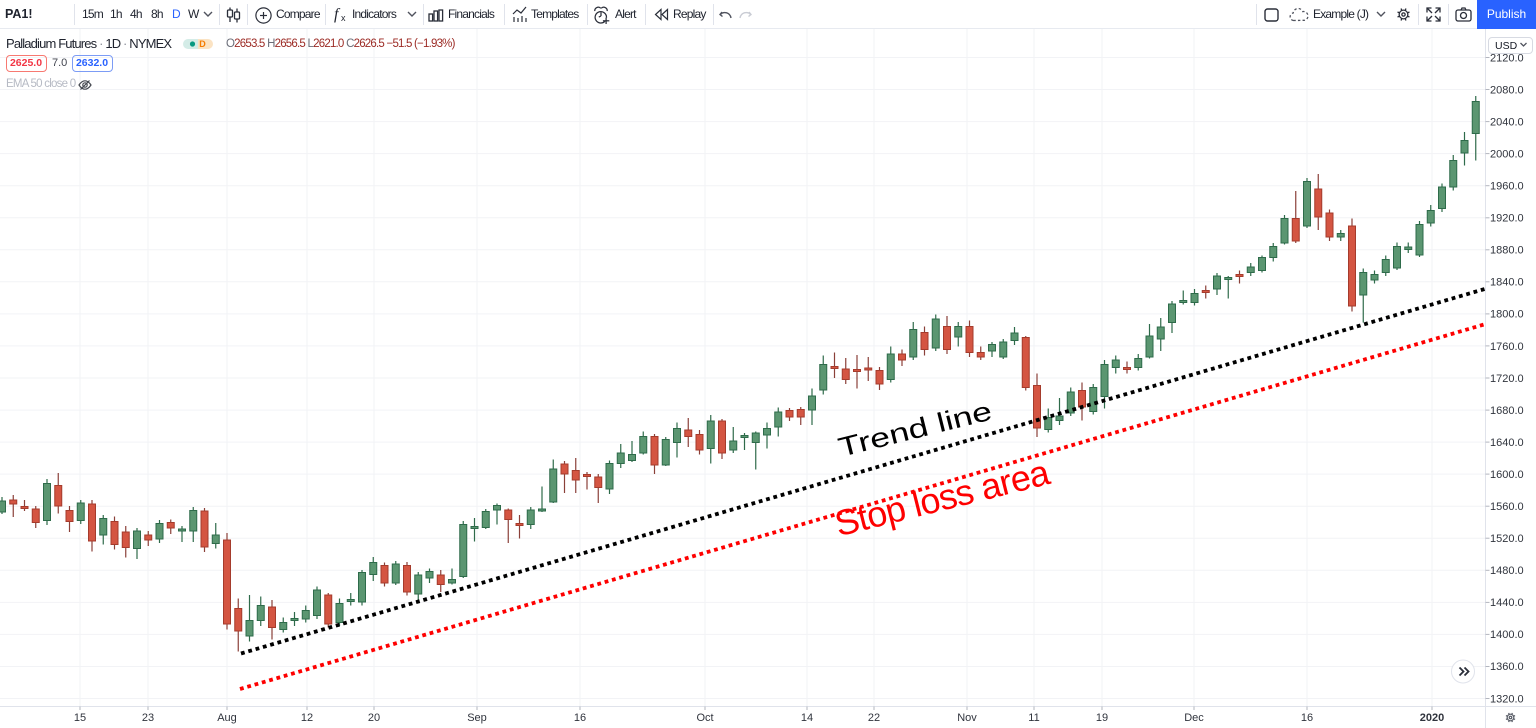 The height and width of the screenshot is (728, 1536). I want to click on svg-text: Nov, so click(967, 718).